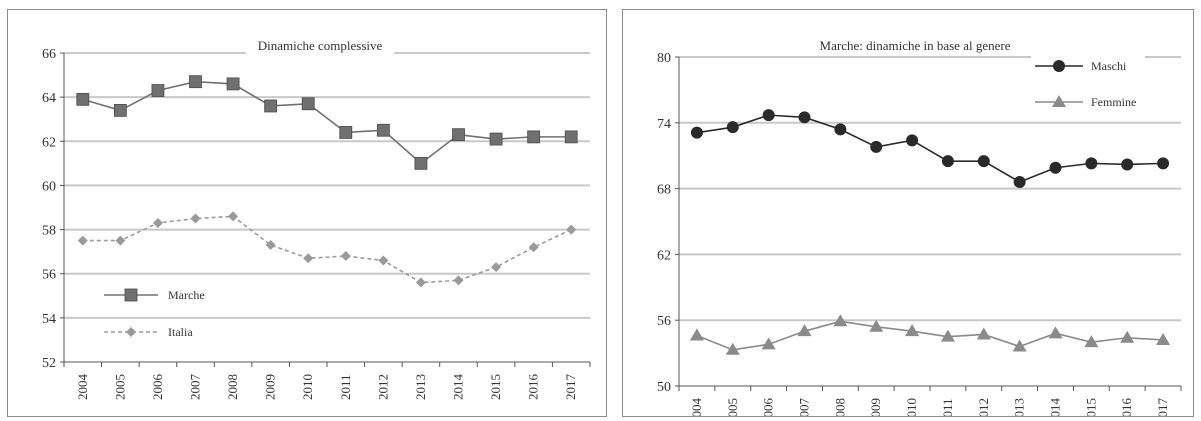  I want to click on legend-label: Maschi, so click(1109, 66).